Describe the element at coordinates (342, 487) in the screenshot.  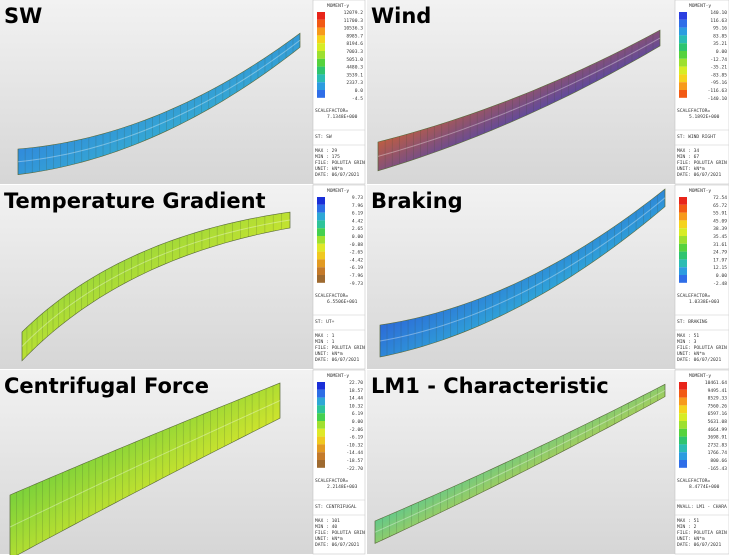
I see `legend-info: 2.2148E+003` at that location.